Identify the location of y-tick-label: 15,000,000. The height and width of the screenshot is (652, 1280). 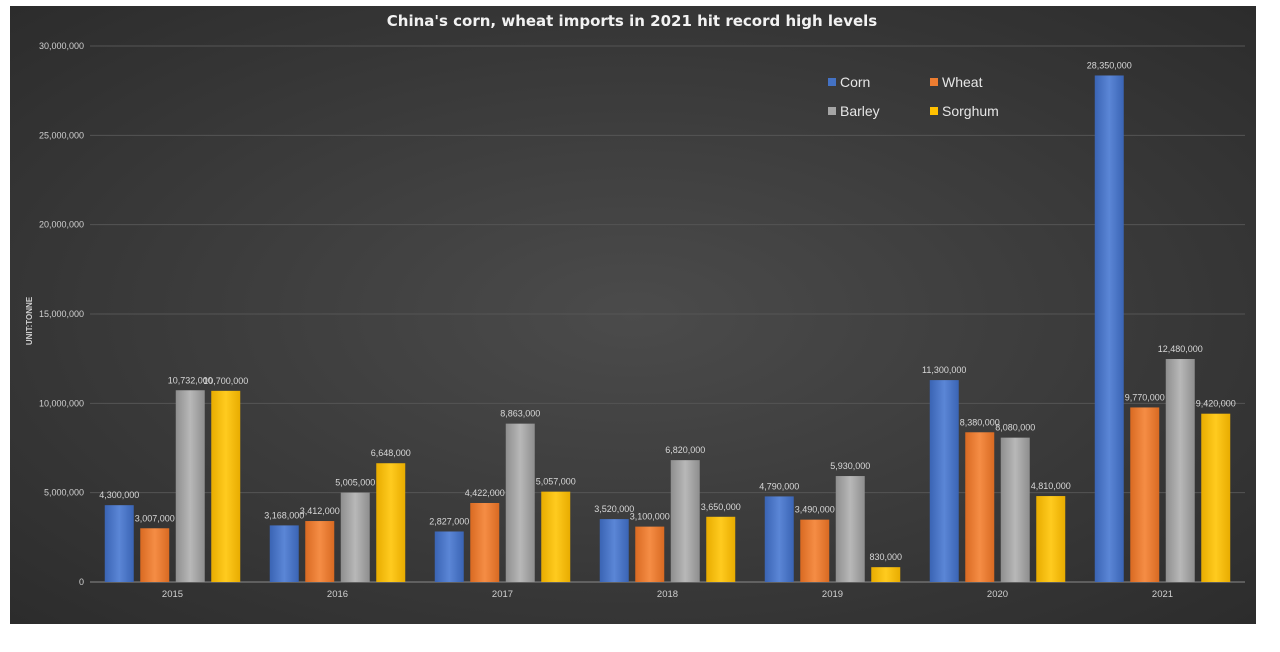
(61, 314).